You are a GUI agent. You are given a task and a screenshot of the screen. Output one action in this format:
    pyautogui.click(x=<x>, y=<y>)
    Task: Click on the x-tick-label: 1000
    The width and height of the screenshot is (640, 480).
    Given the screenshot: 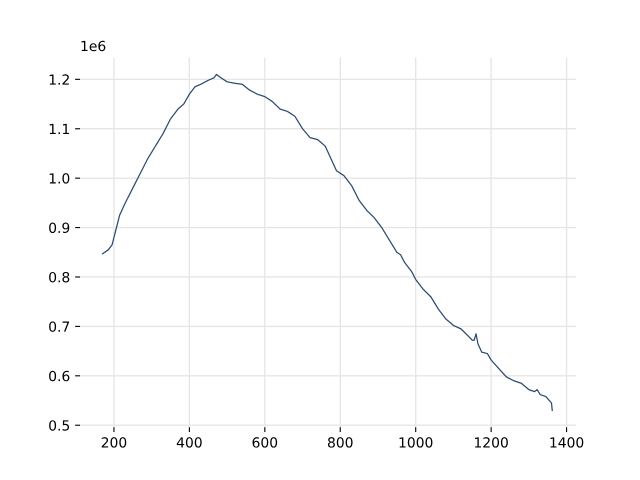 What is the action you would take?
    pyautogui.click(x=416, y=442)
    